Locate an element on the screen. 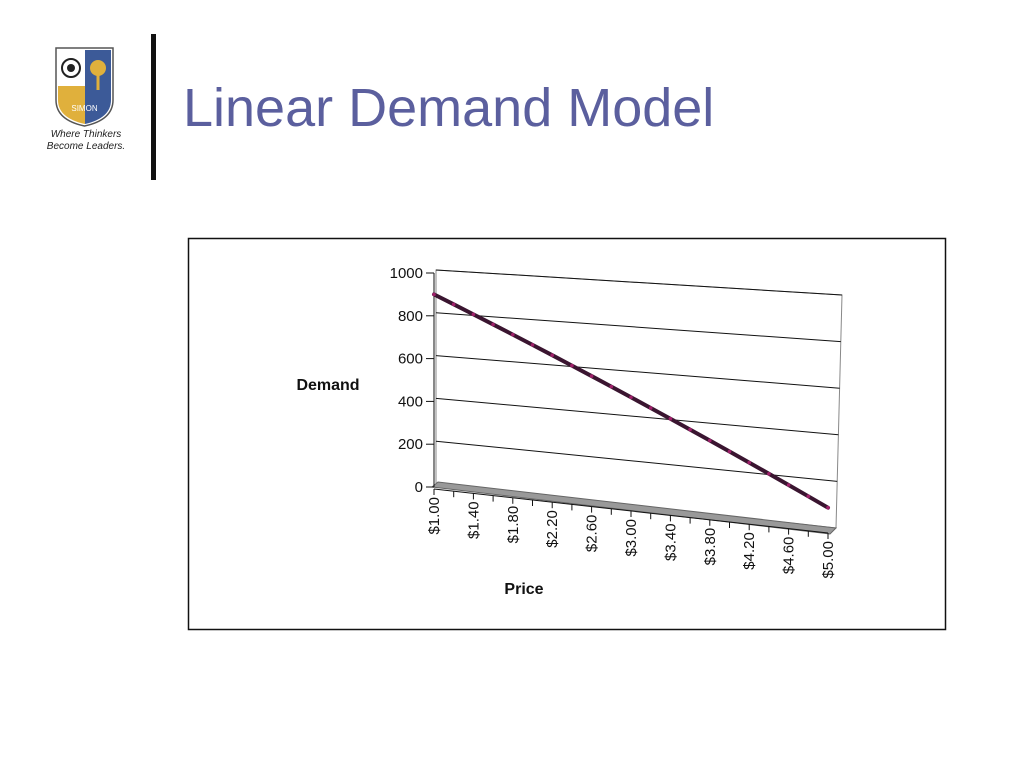 This screenshot has height=773, width=1024. x-tick-label: $4.20 is located at coordinates (749, 551).